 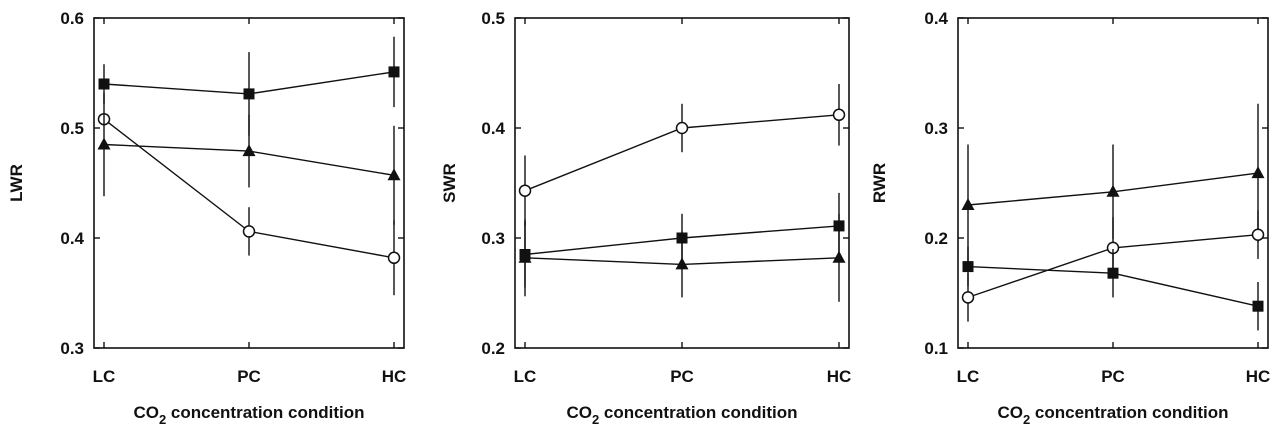 I want to click on y-axis-label: SWR, so click(x=449, y=183).